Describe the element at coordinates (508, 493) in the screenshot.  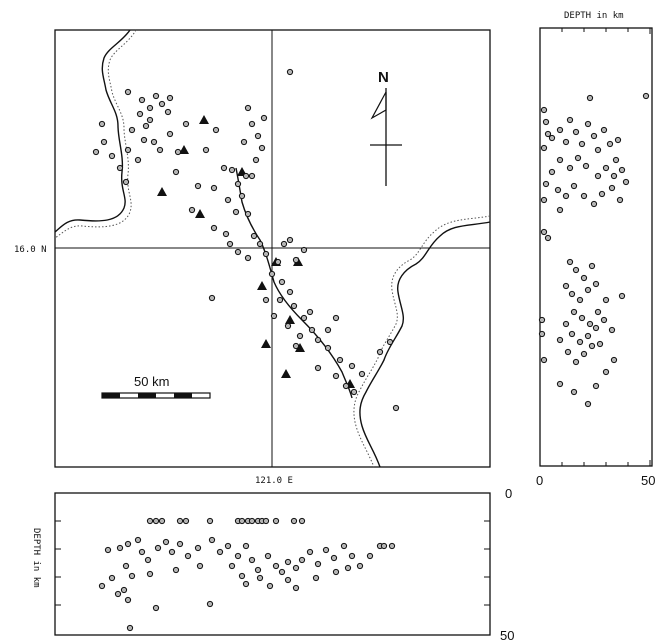
I see `bottom-tick-0: 0` at that location.